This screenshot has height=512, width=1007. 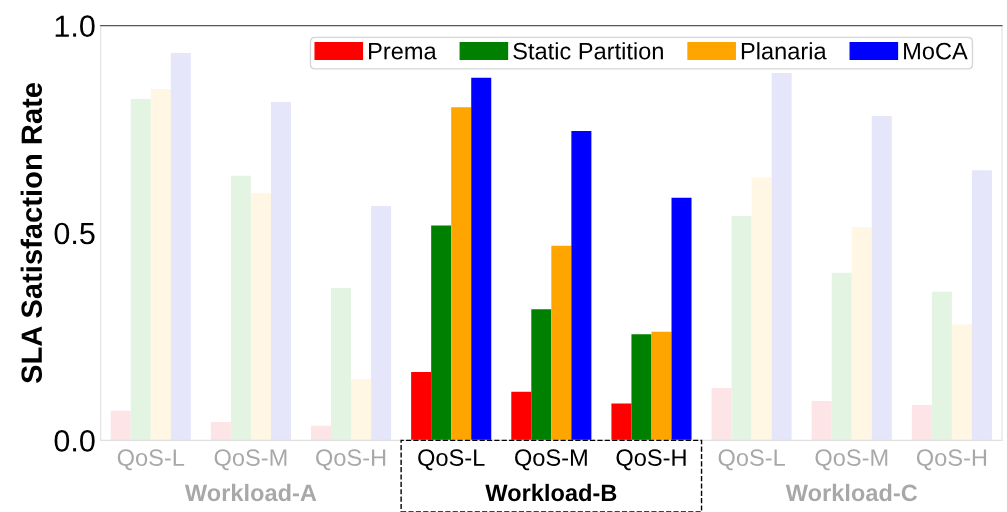 I want to click on text: Workload-C, so click(x=851, y=492).